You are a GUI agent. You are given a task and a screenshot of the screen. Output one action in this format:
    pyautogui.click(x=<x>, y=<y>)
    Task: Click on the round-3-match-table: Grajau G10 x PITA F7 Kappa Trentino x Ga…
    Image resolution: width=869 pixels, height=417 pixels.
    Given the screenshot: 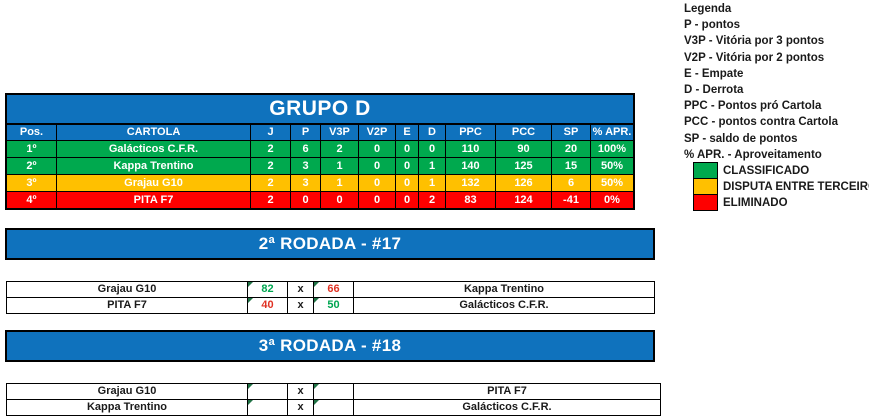 What is the action you would take?
    pyautogui.click(x=333, y=399)
    